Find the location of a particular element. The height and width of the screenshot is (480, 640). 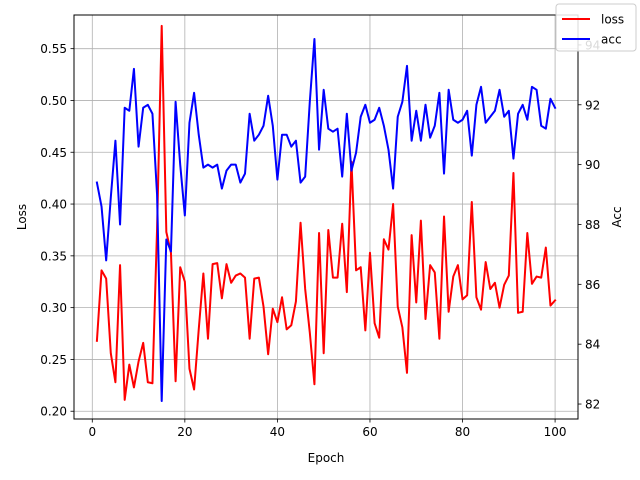

x-tick-label: 40 is located at coordinates (277, 432).